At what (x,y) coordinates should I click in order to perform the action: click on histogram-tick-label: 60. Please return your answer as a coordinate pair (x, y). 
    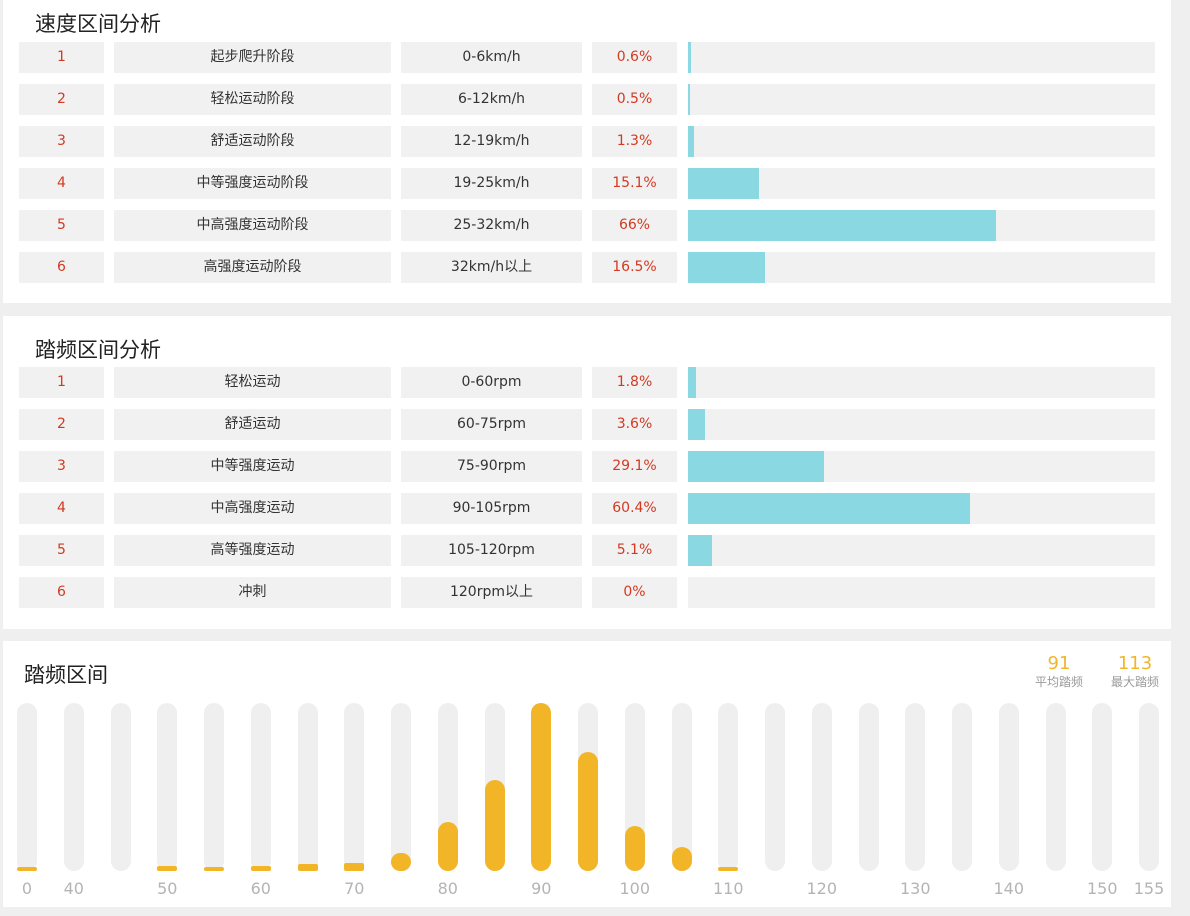
    Looking at the image, I should click on (260, 888).